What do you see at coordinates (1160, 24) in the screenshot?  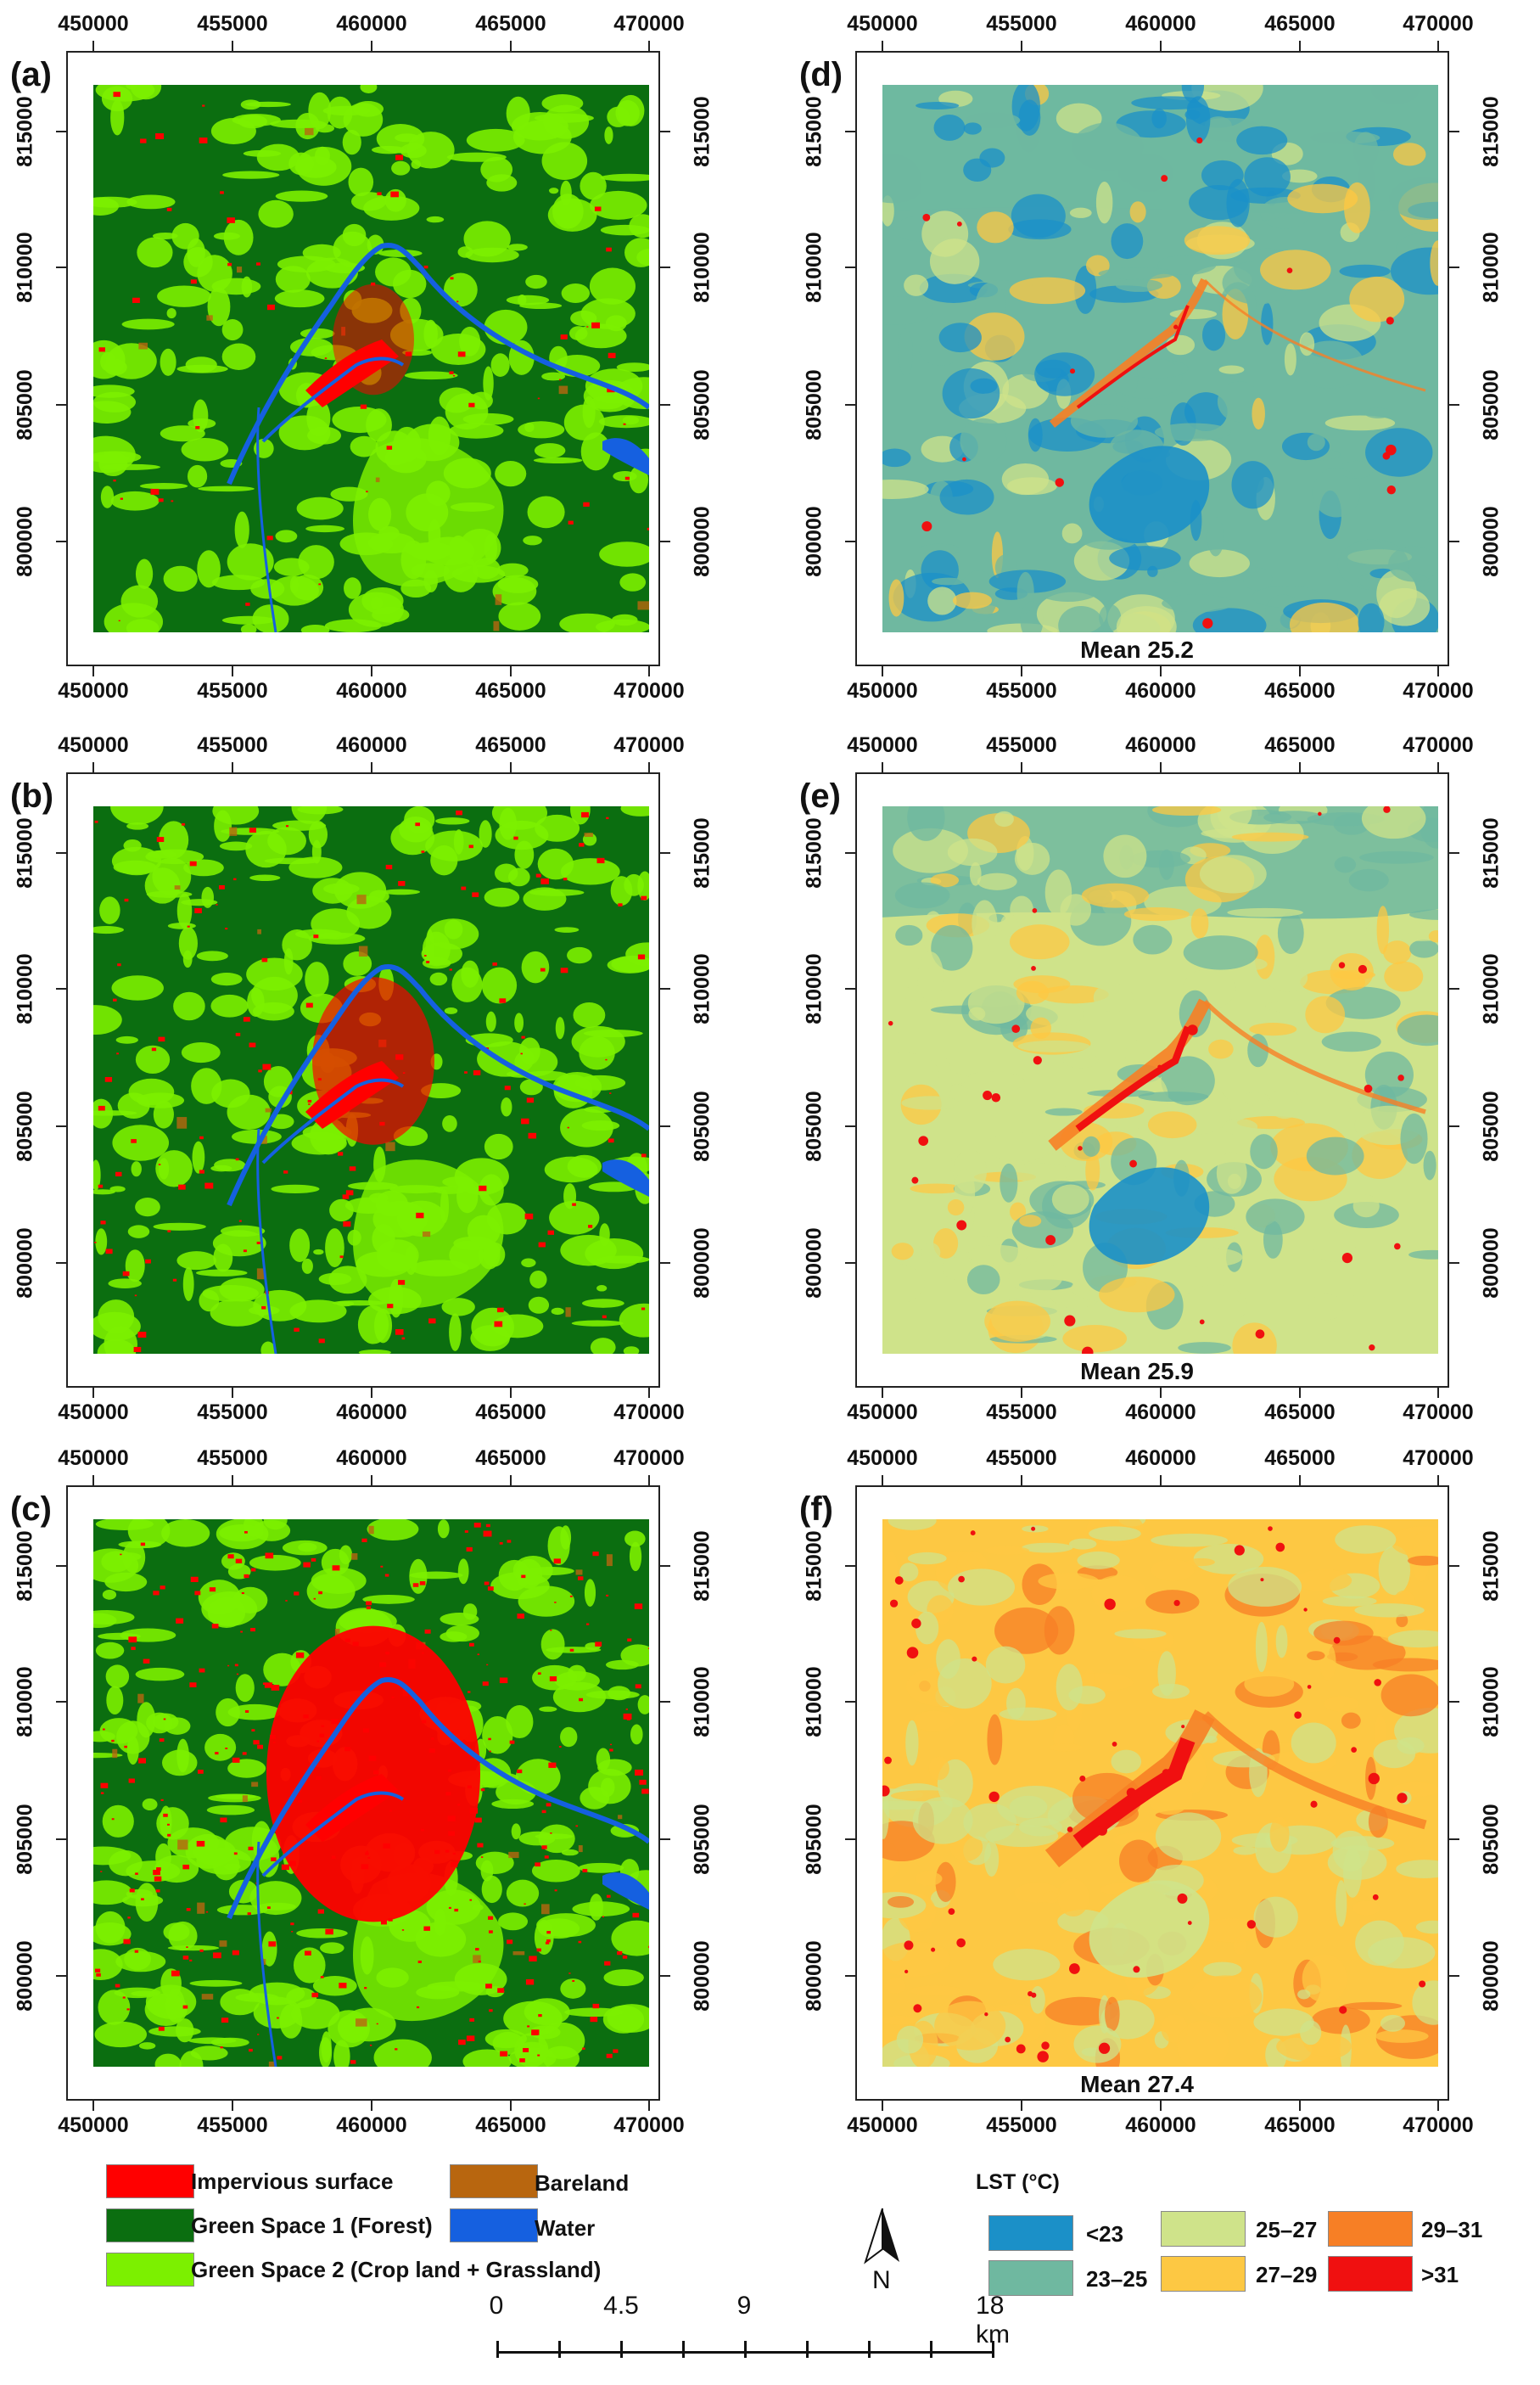 I see `x-tick-label-top: 460000` at bounding box center [1160, 24].